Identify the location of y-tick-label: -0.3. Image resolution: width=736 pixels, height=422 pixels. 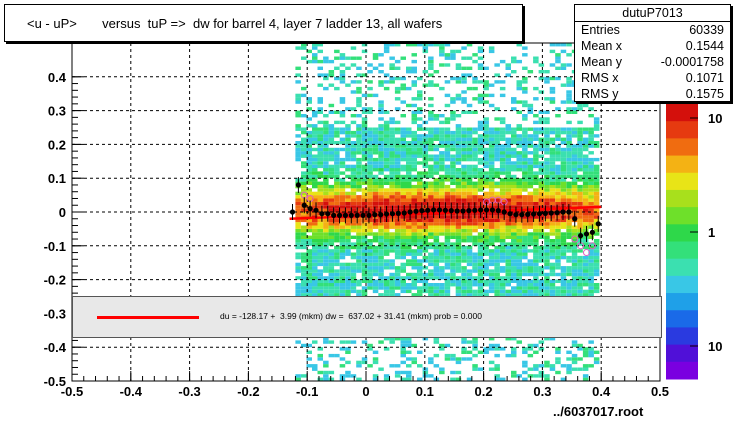
(55, 313).